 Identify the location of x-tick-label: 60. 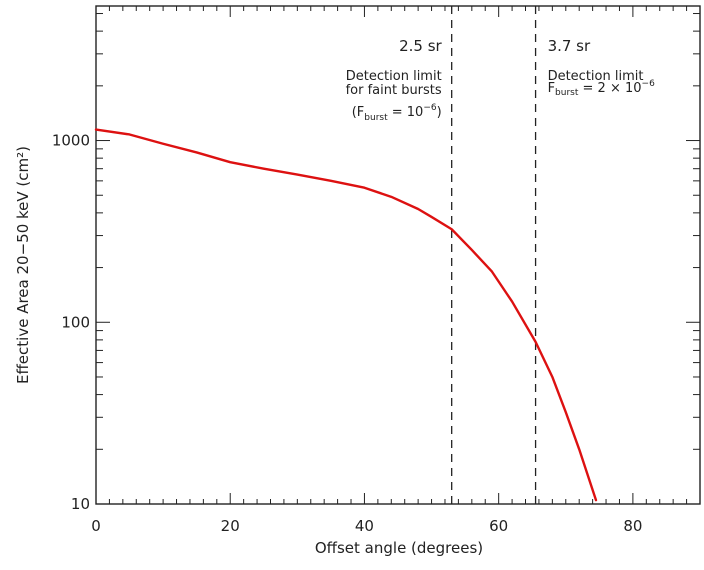
(498, 526).